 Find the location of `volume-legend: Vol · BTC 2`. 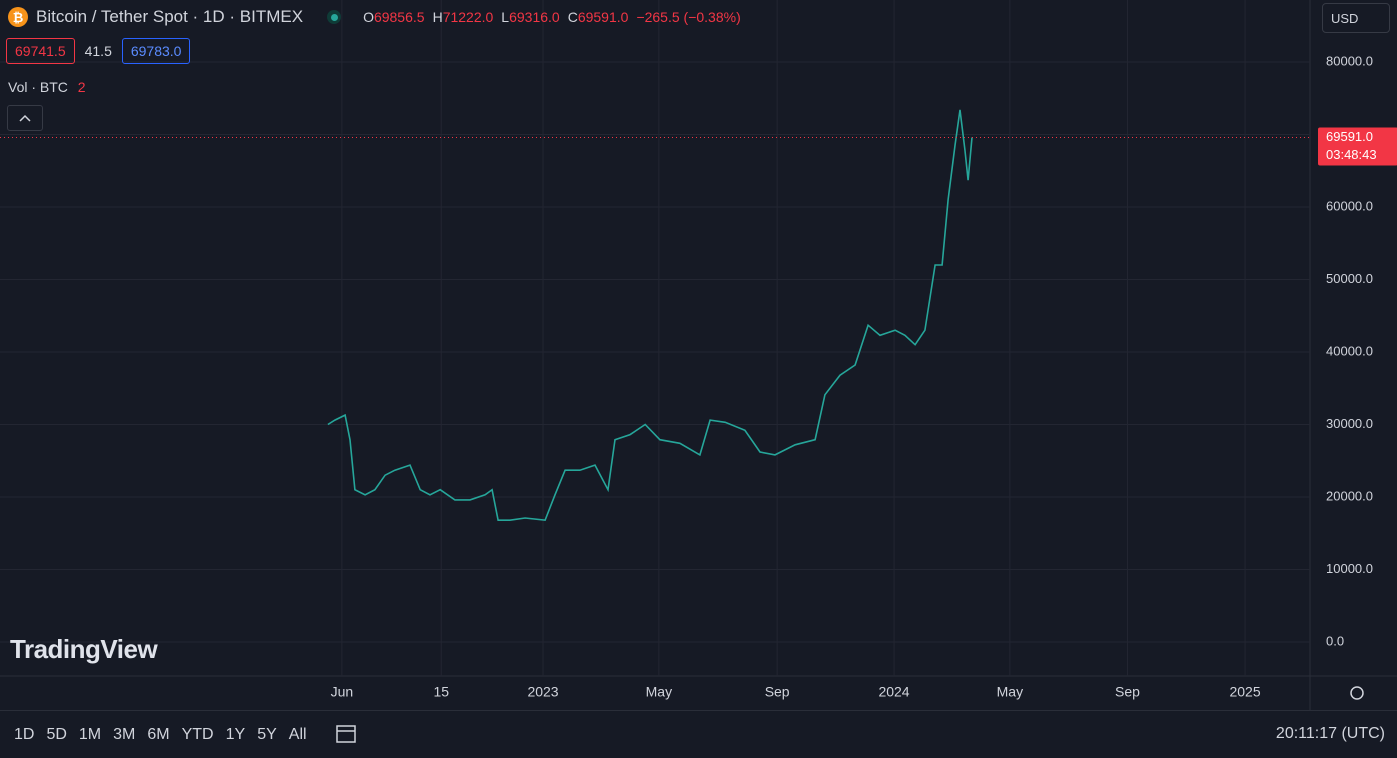

volume-legend: Vol · BTC 2 is located at coordinates (47, 87).